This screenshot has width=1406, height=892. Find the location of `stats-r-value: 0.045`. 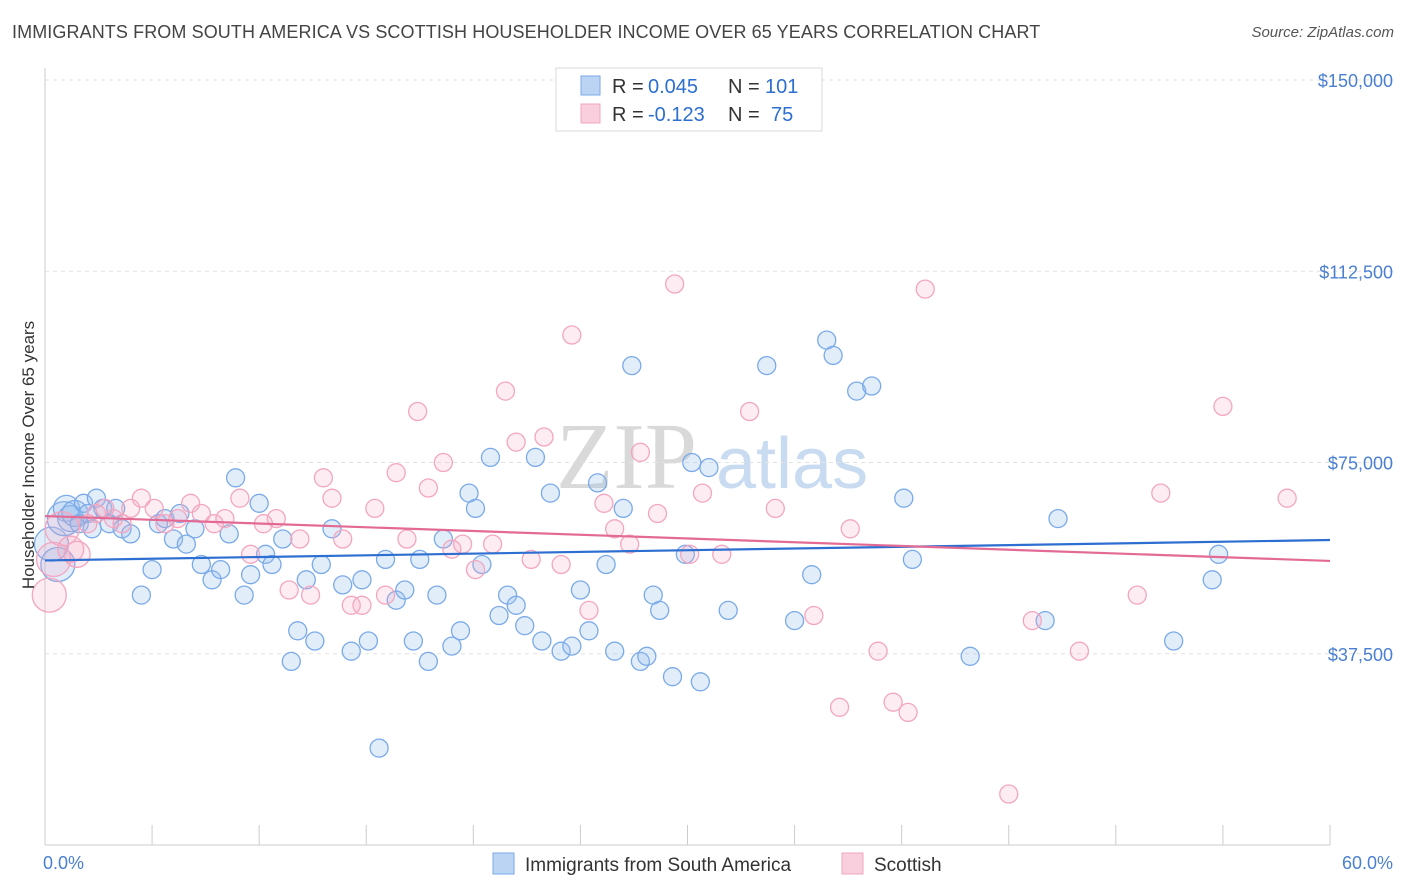

stats-r-value: 0.045 is located at coordinates (673, 87).